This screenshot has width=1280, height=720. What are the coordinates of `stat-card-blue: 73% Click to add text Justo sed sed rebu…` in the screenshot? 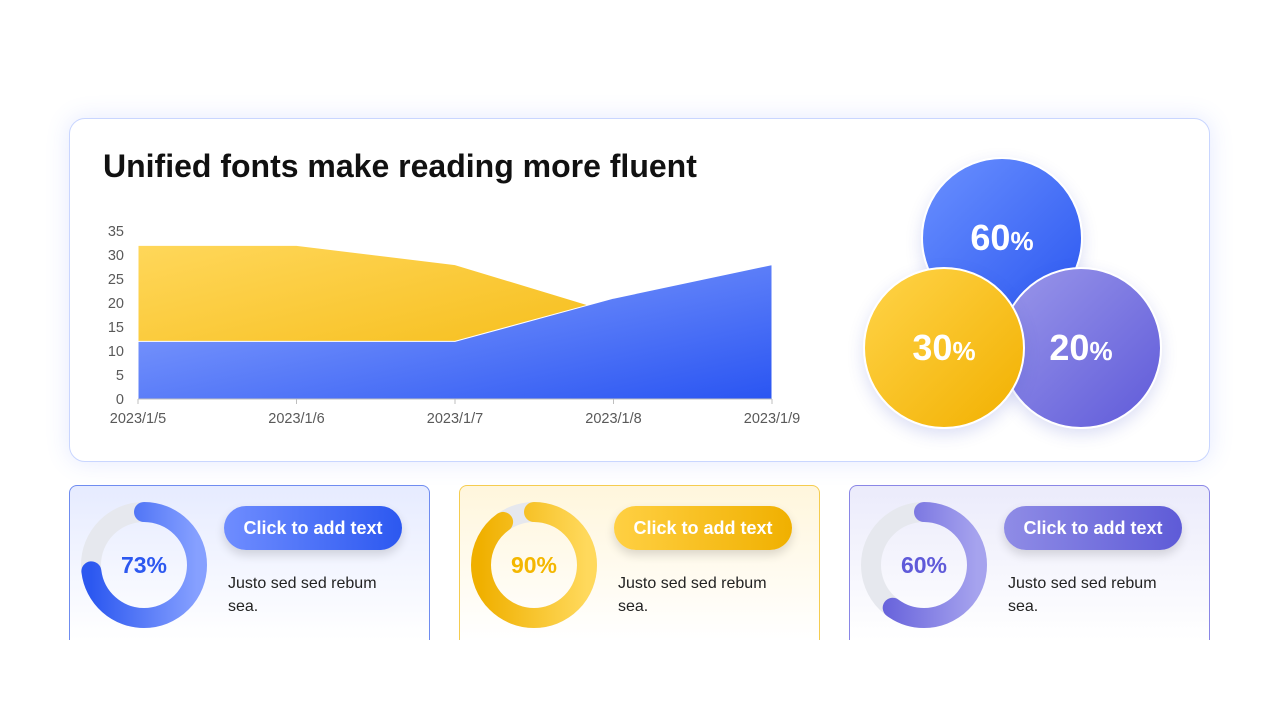 It's located at (249, 562).